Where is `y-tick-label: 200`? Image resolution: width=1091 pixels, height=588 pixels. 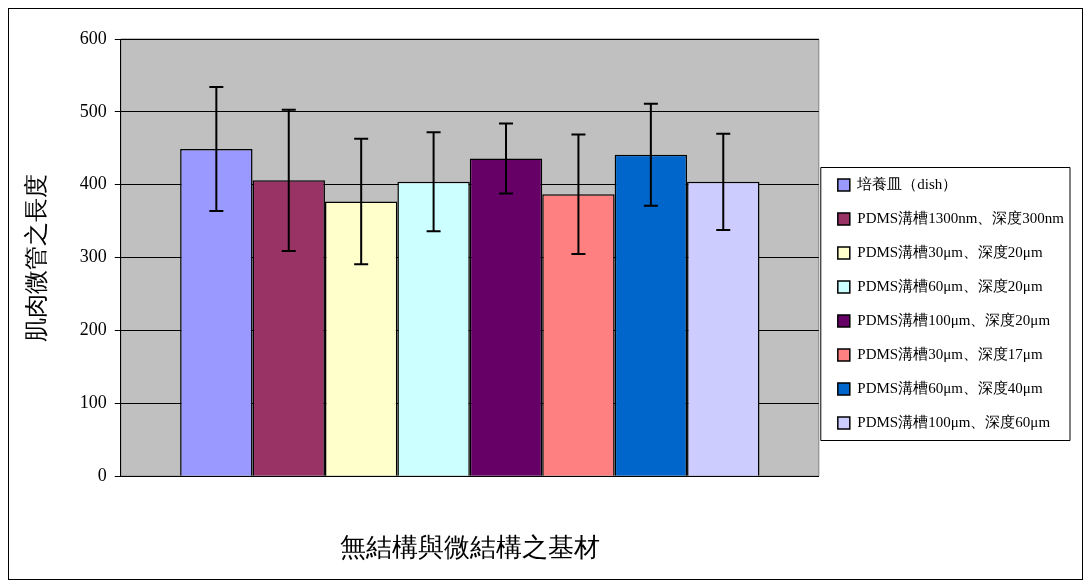 y-tick-label: 200 is located at coordinates (93, 329).